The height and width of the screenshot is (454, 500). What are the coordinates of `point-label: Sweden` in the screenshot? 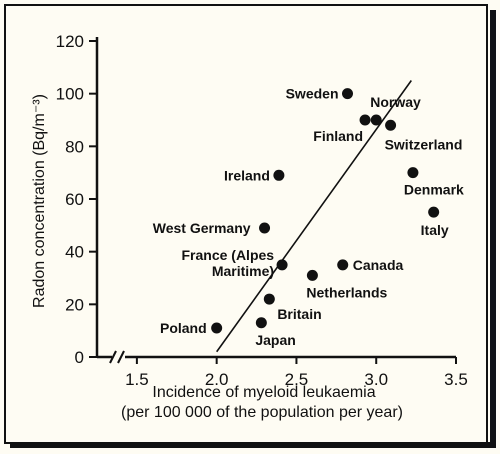 It's located at (312, 94).